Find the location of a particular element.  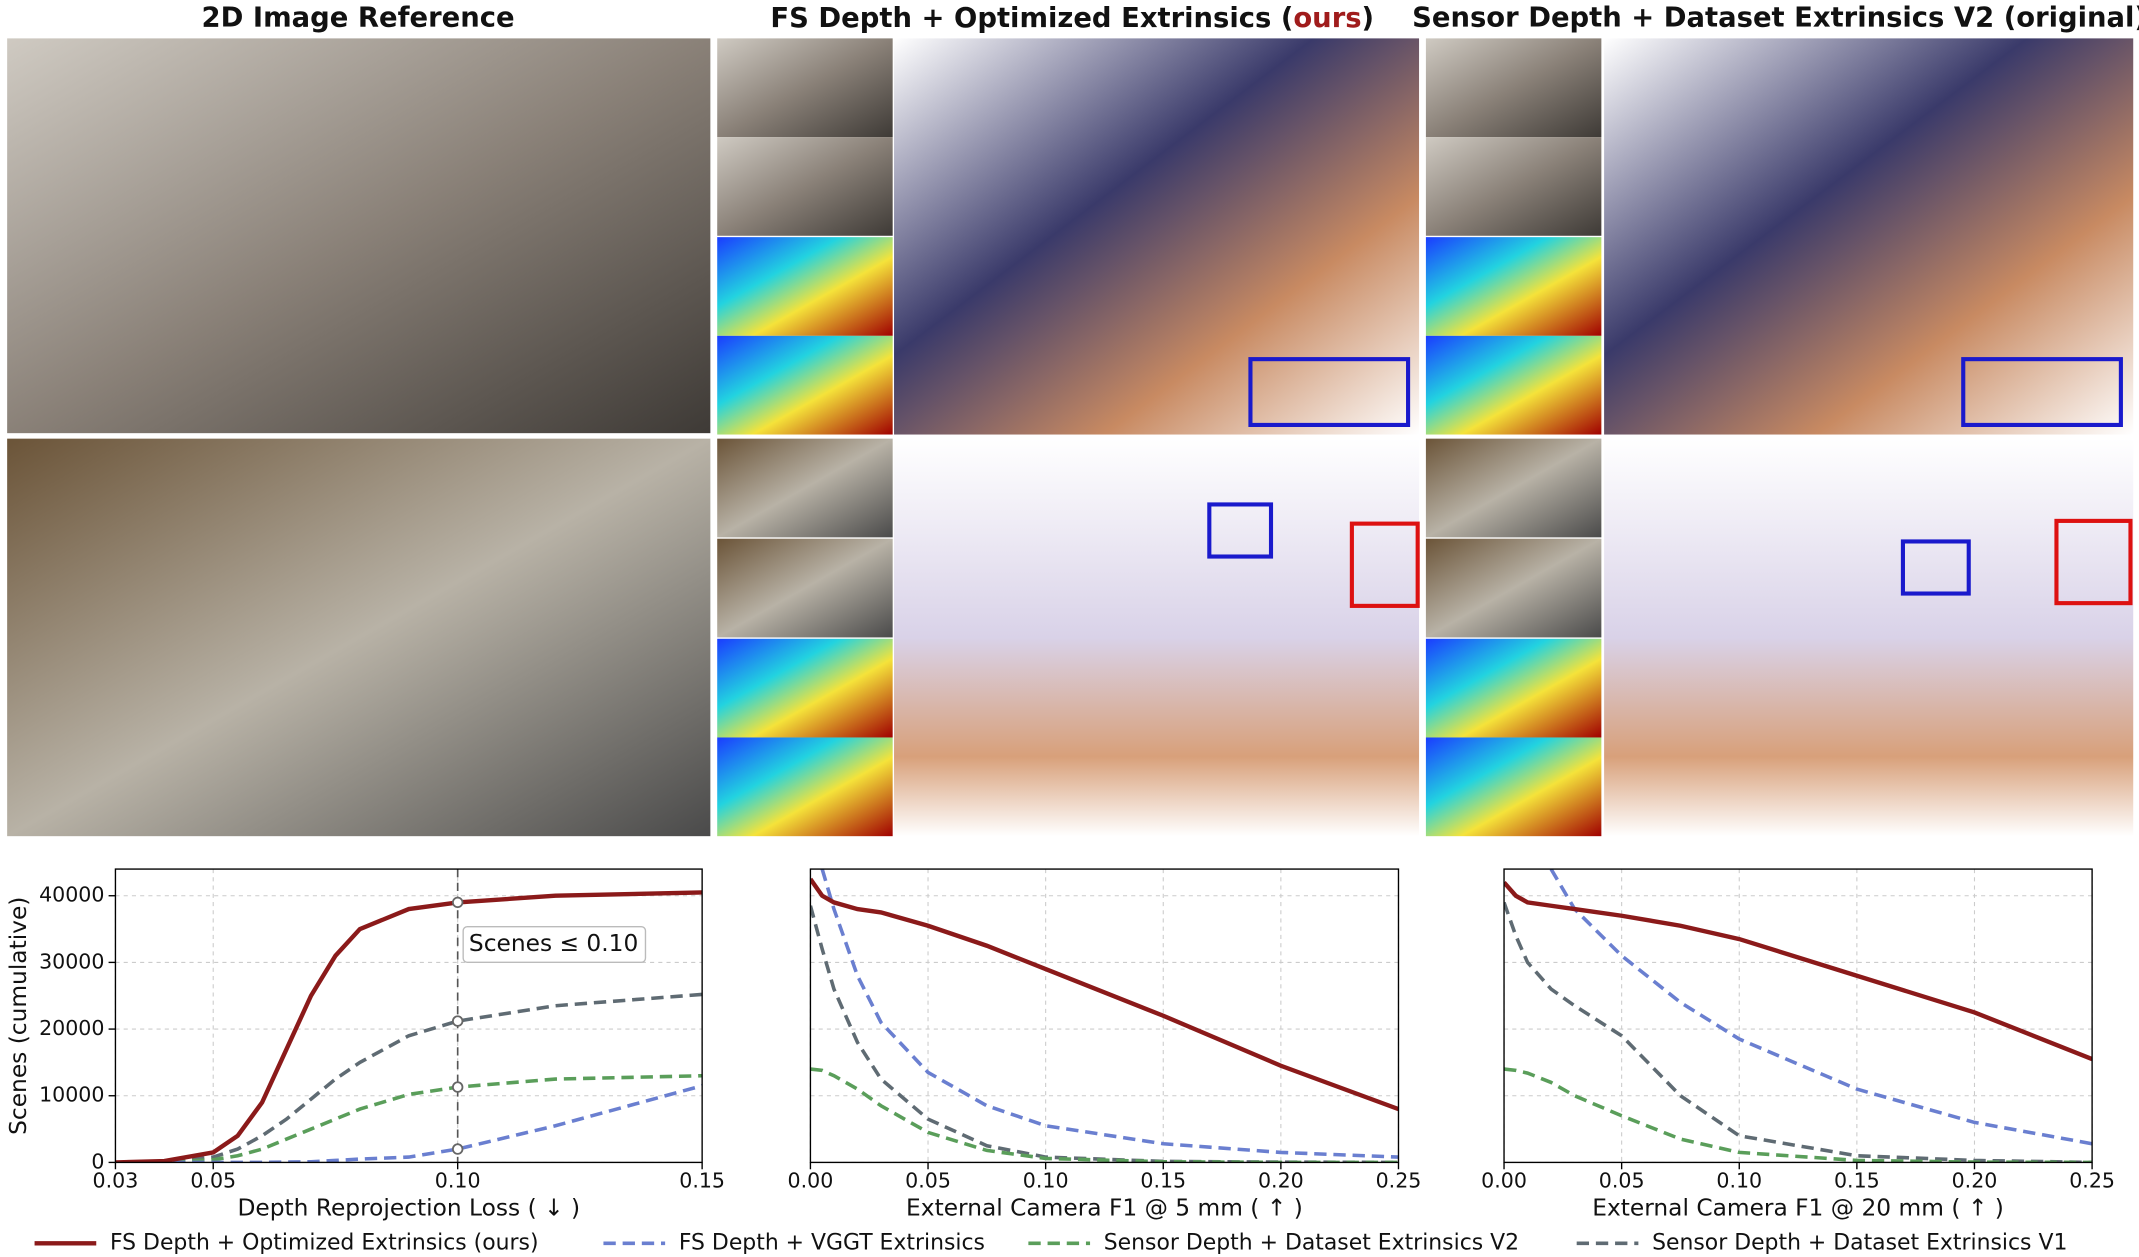

legend-label: Sensor Depth + Dataset Extrinsics V1 is located at coordinates (1859, 1242).